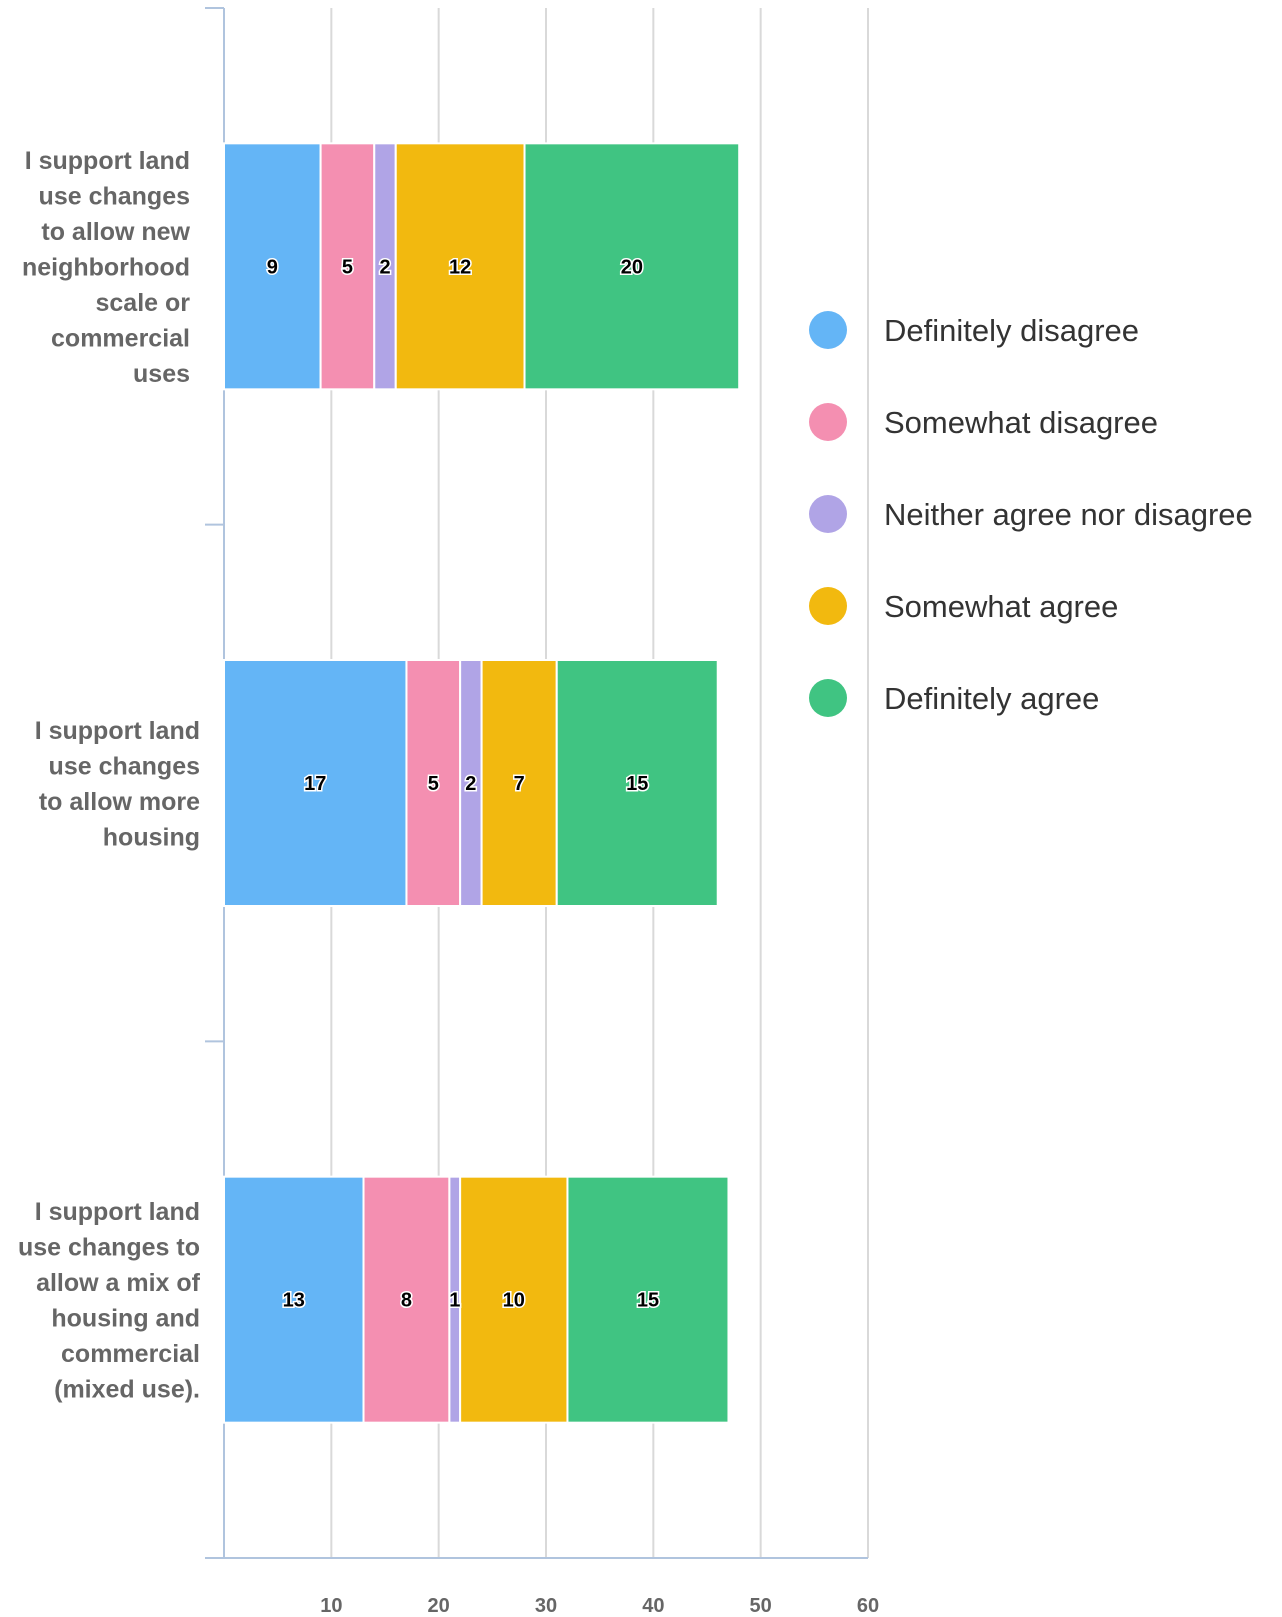  What do you see at coordinates (151, 837) in the screenshot?
I see `category-label-2-line-4: housing` at bounding box center [151, 837].